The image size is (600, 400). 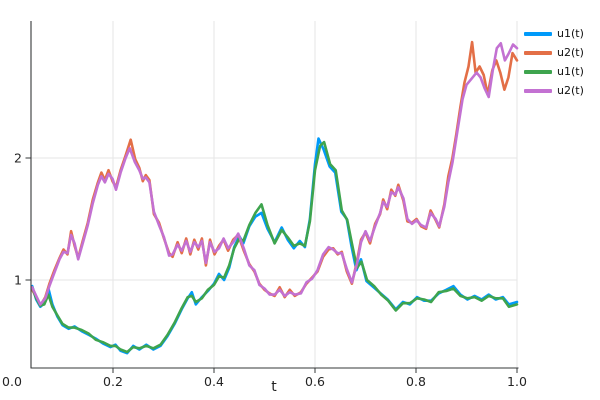 I want to click on x-tick-label: 0.4, so click(x=214, y=381).